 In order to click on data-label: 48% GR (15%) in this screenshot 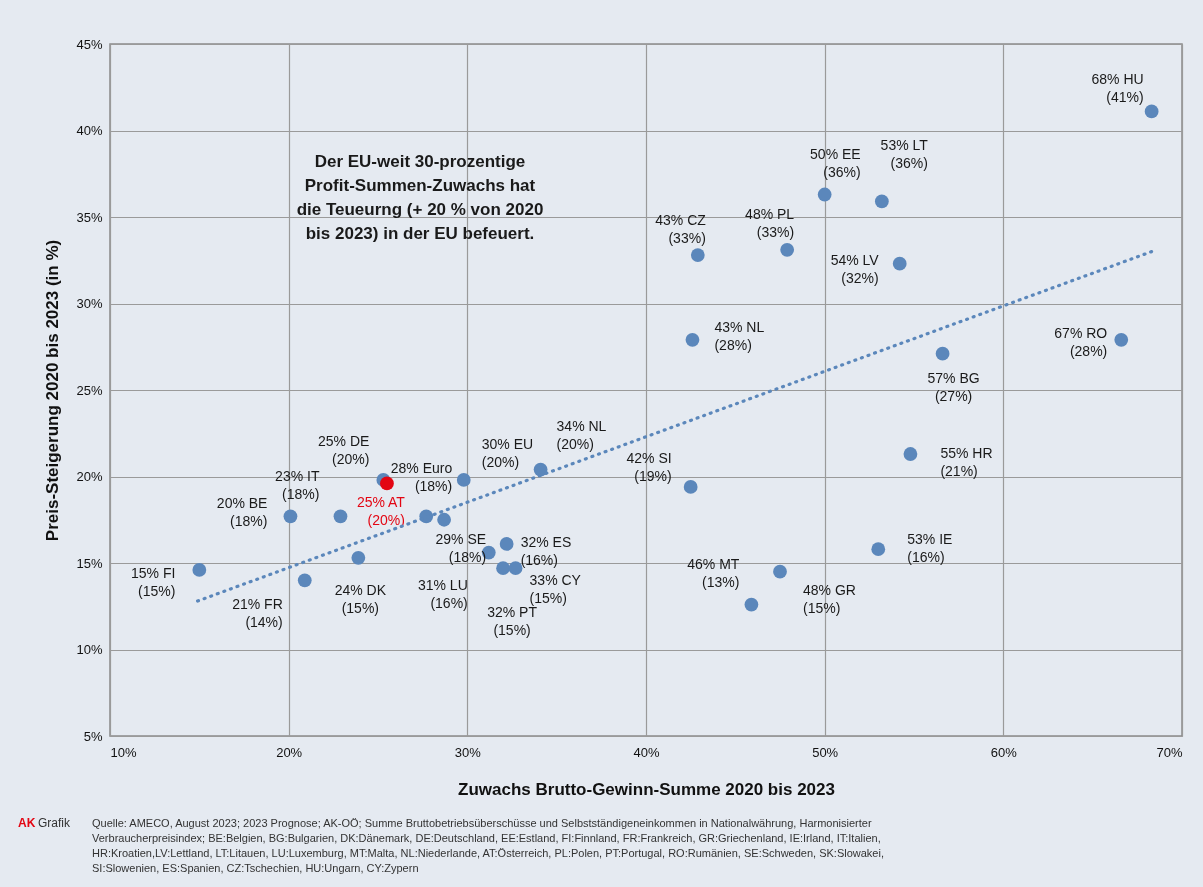, I will do `click(829, 598)`.